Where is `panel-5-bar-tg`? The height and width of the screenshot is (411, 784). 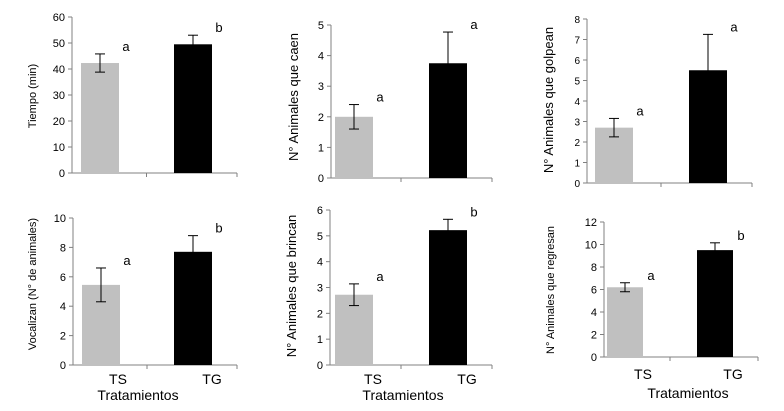 panel-5-bar-tg is located at coordinates (448, 297).